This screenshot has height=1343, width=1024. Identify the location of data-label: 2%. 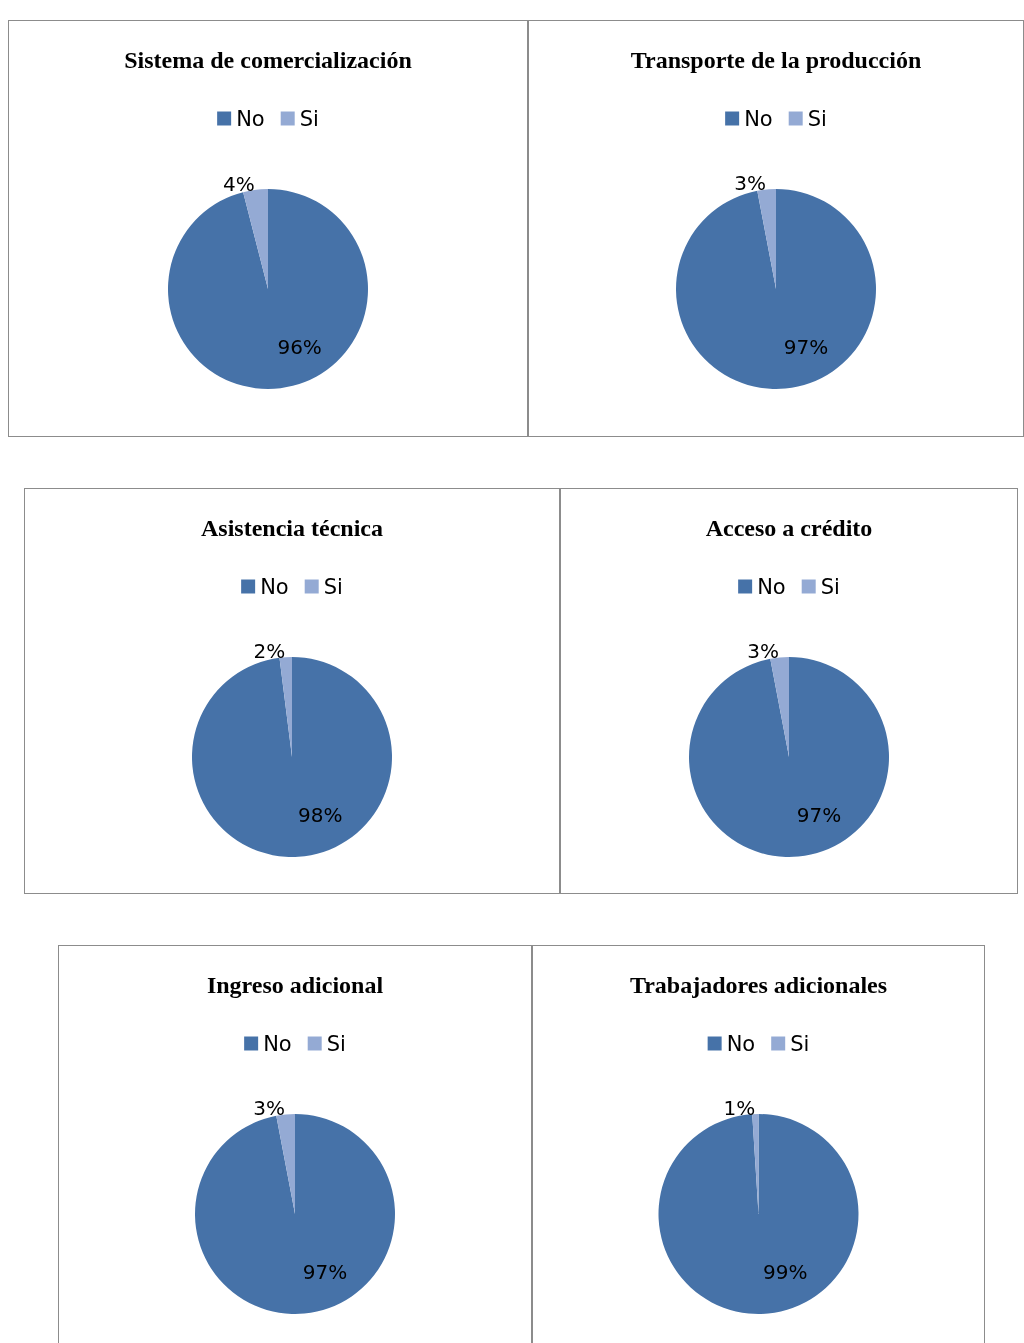
(269, 651).